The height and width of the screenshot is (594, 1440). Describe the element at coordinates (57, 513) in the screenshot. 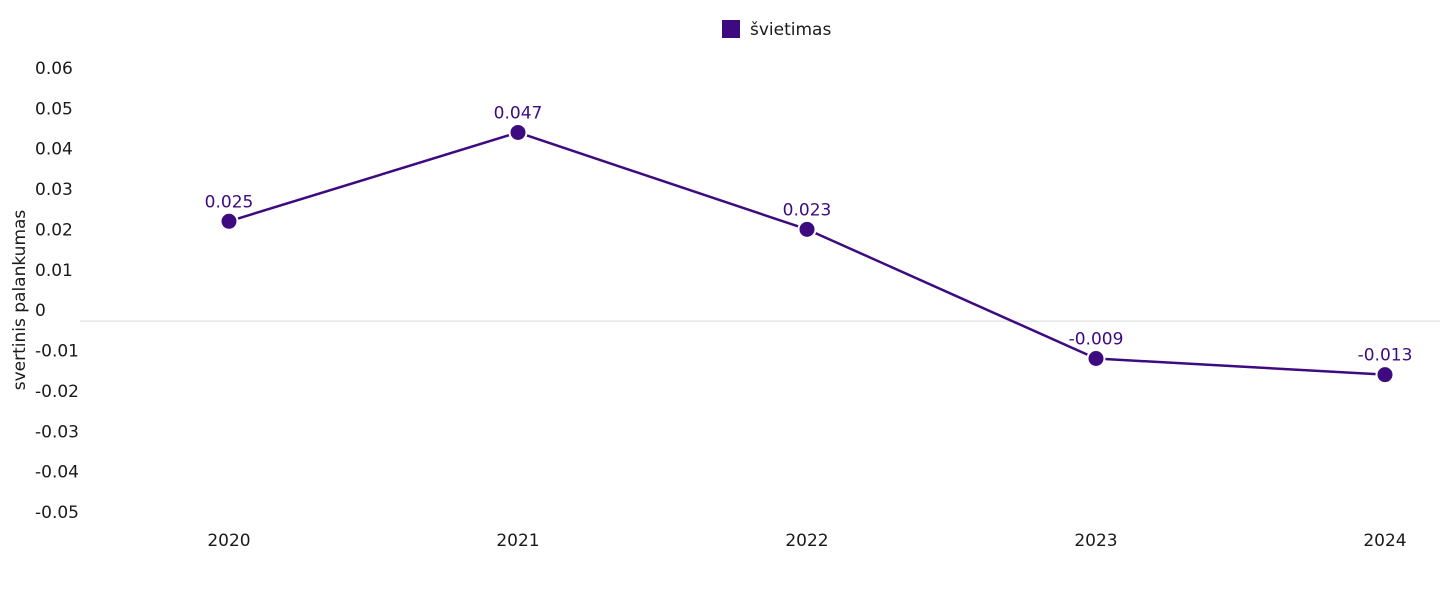

I see `y-tick-label: -0.05` at that location.